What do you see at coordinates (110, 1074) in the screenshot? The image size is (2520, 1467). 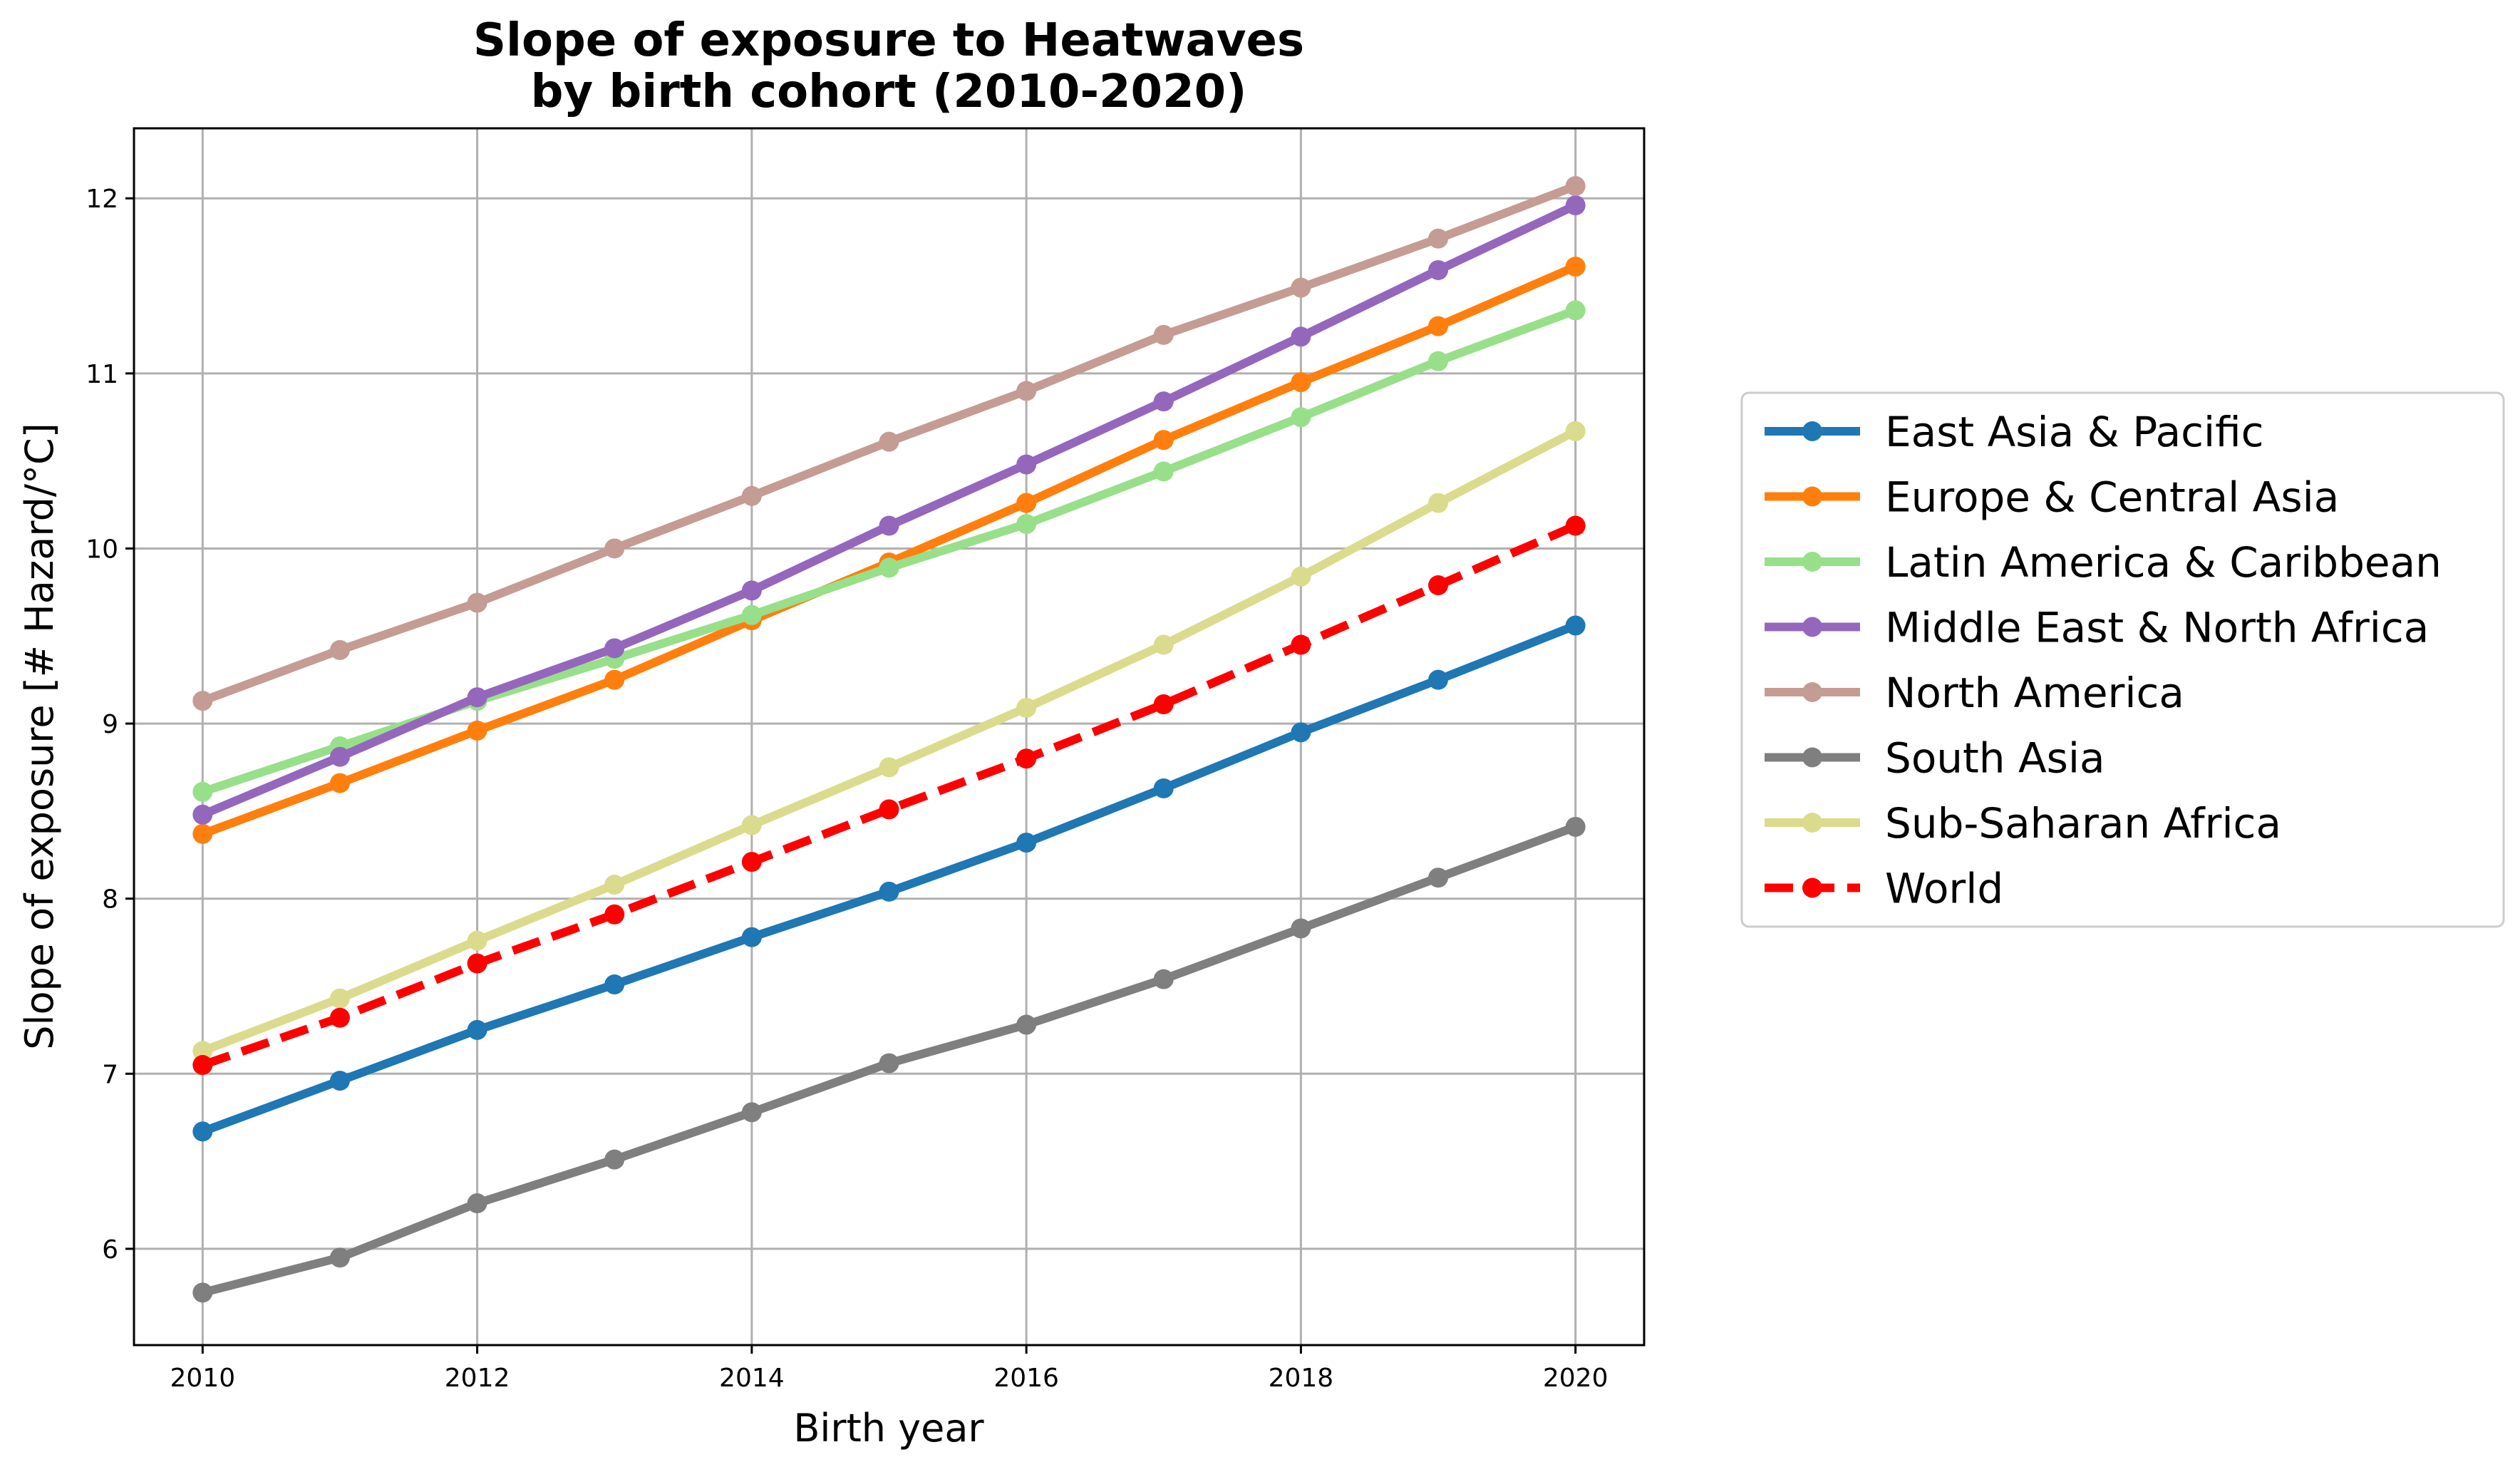 I see `y-tick-label: 7` at bounding box center [110, 1074].